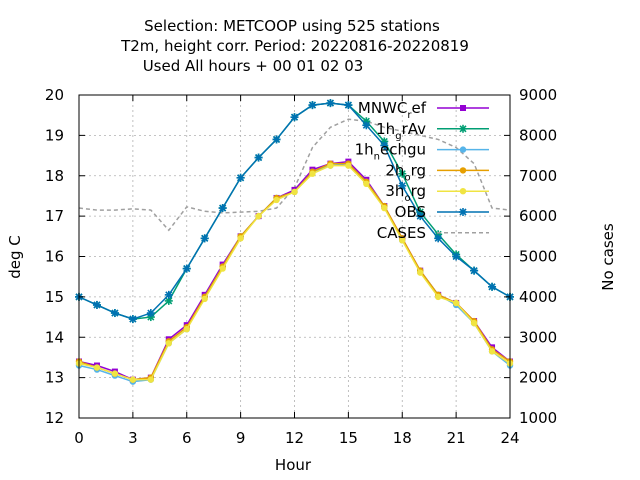  I want to click on legend-marker-mnwc-ref, so click(463, 108).